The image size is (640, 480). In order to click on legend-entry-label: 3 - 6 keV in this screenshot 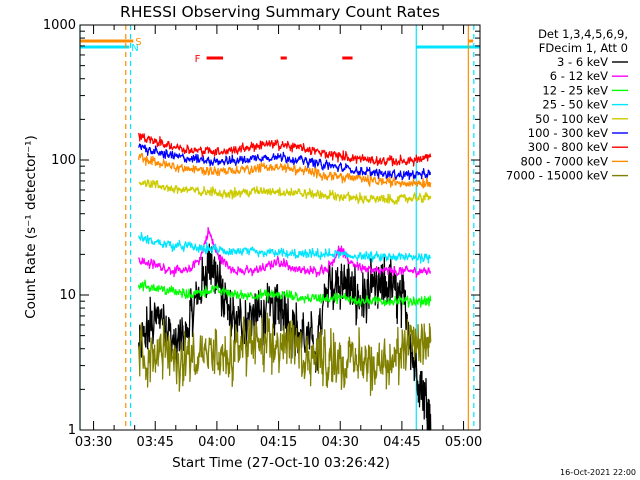, I will do `click(582, 62)`.